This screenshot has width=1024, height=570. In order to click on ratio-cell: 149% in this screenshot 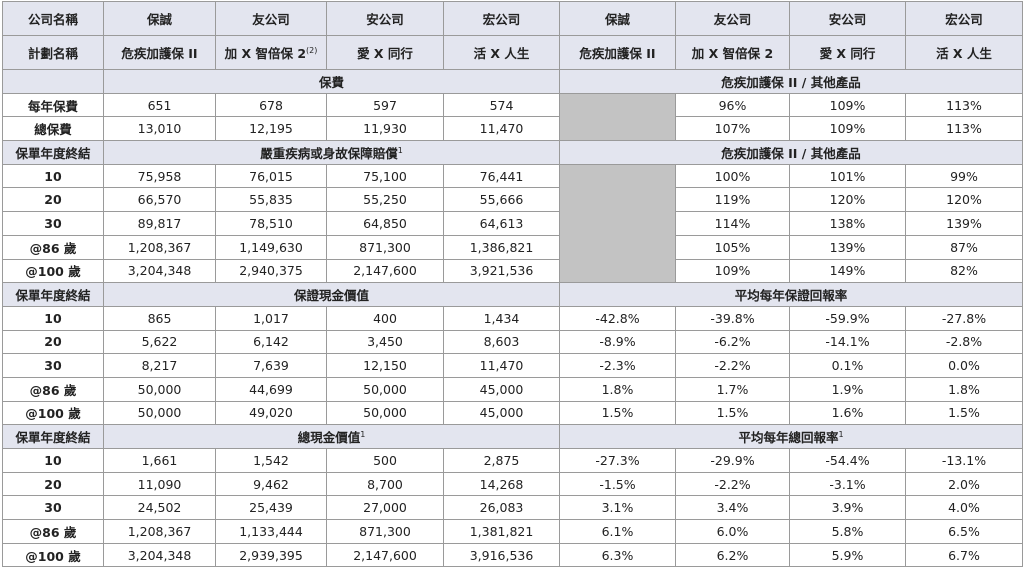, I will do `click(847, 271)`.